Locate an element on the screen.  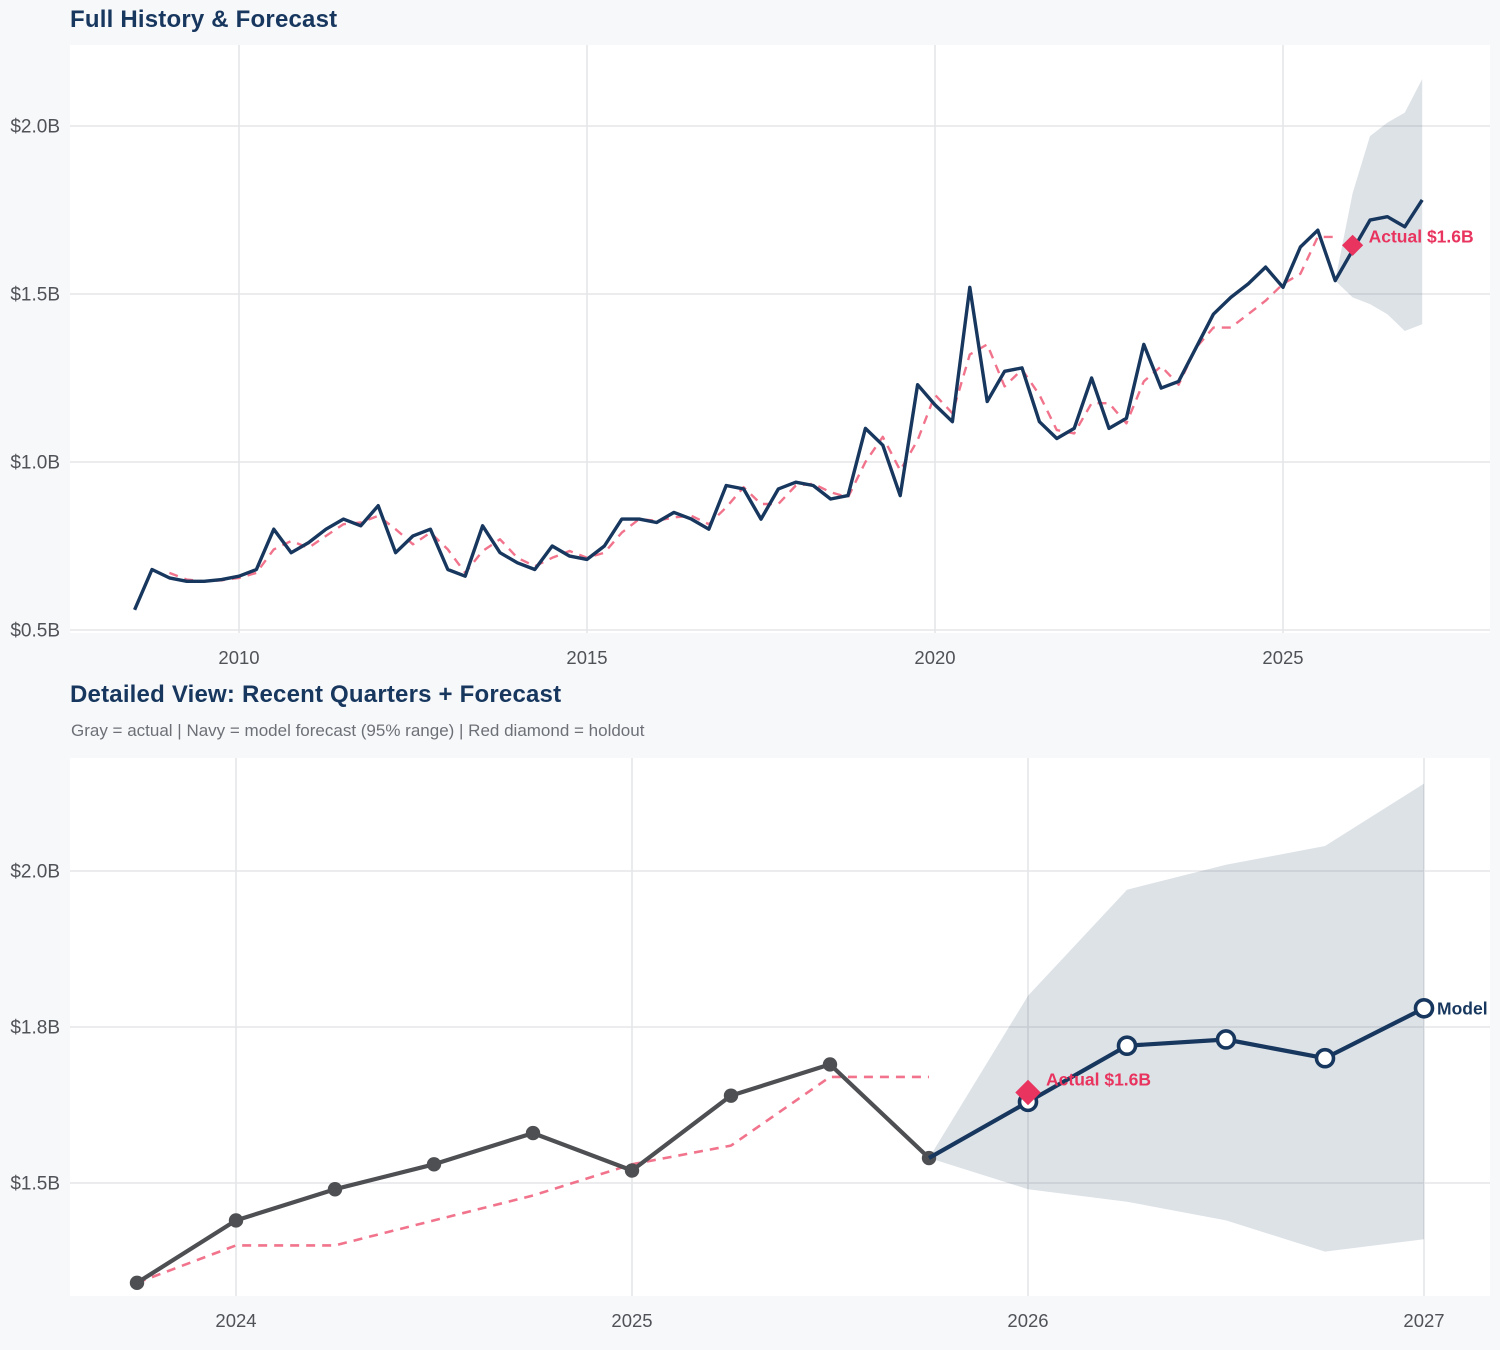
x-tick-label: 2024 is located at coordinates (235, 1320).